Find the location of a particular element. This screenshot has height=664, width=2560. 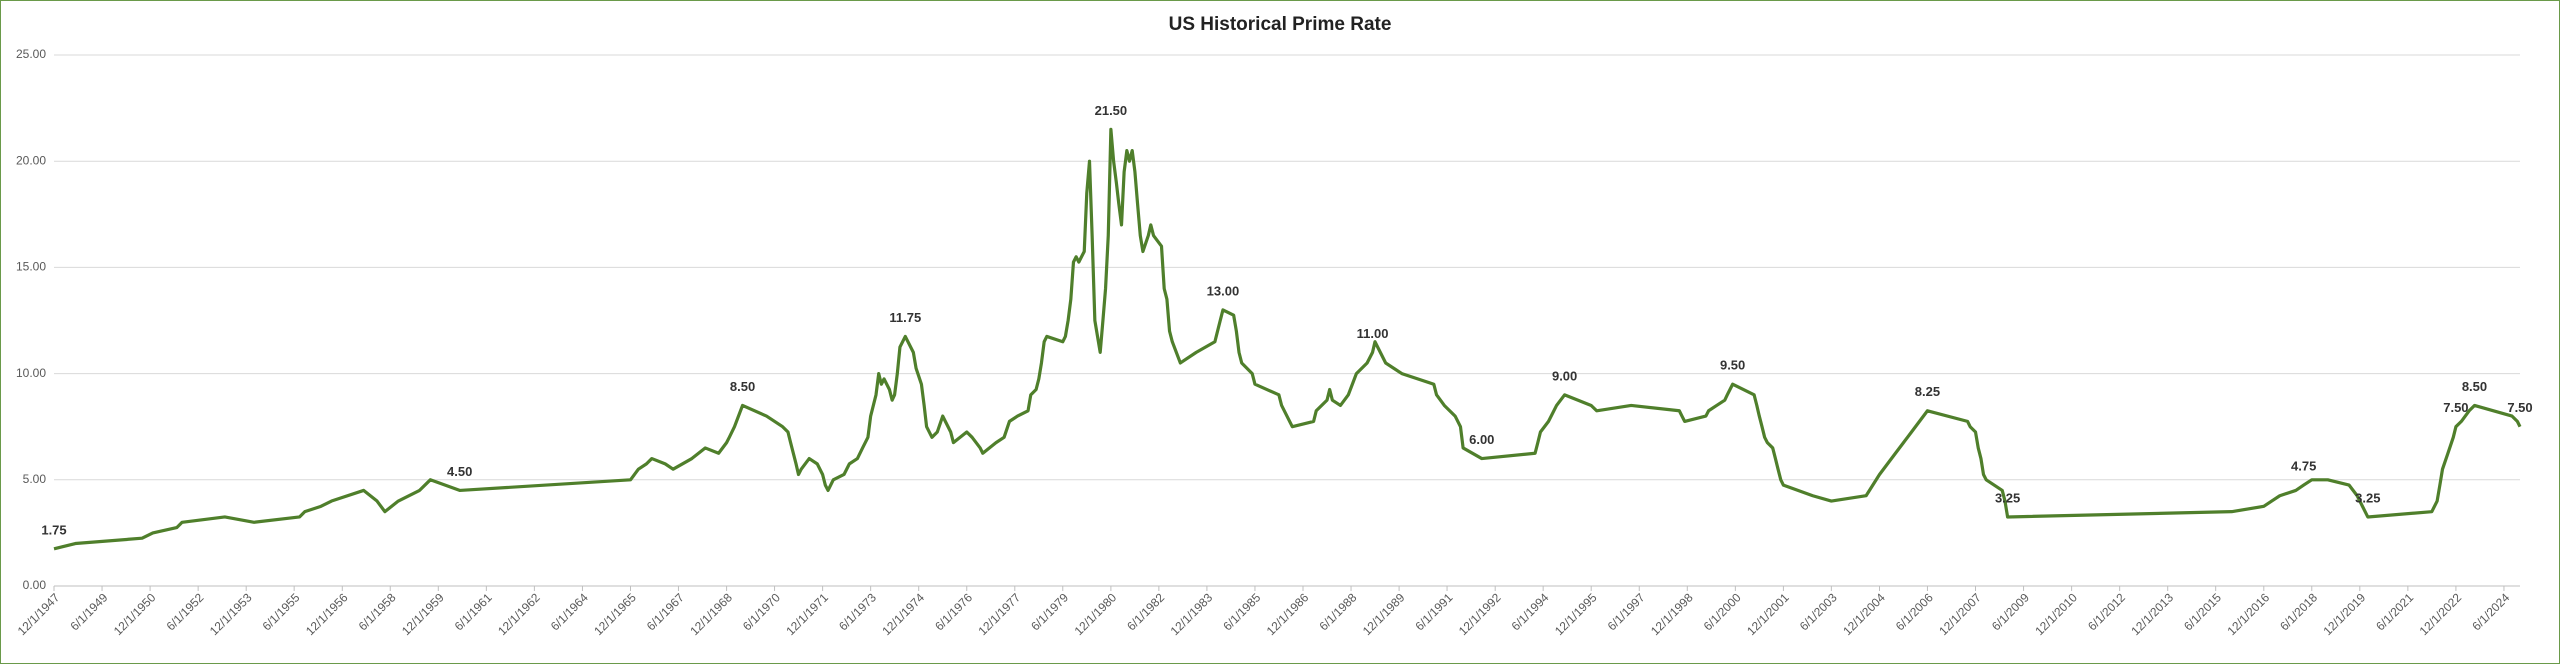

data-label: 13.00 is located at coordinates (1223, 290).